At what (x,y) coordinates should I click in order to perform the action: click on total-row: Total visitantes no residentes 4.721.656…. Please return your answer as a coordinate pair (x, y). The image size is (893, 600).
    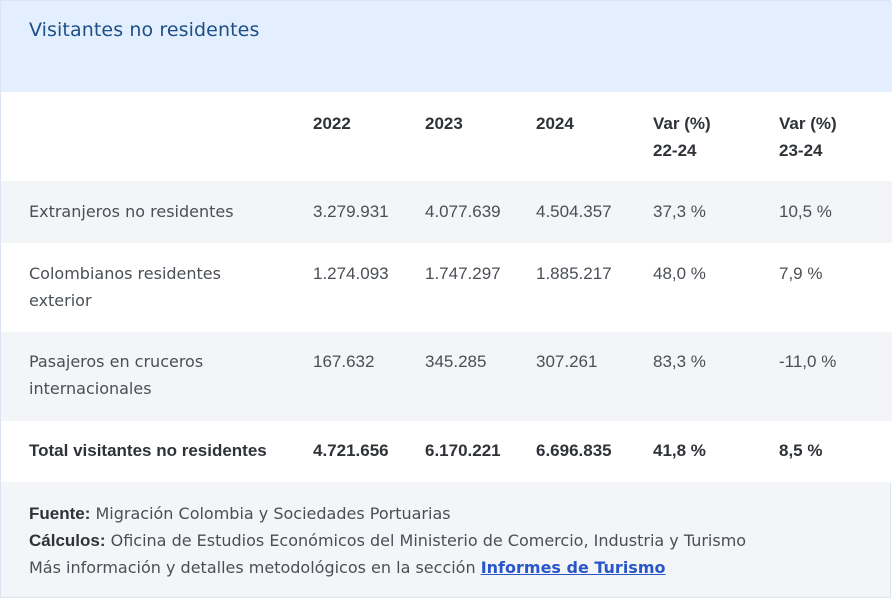
    Looking at the image, I should click on (446, 451).